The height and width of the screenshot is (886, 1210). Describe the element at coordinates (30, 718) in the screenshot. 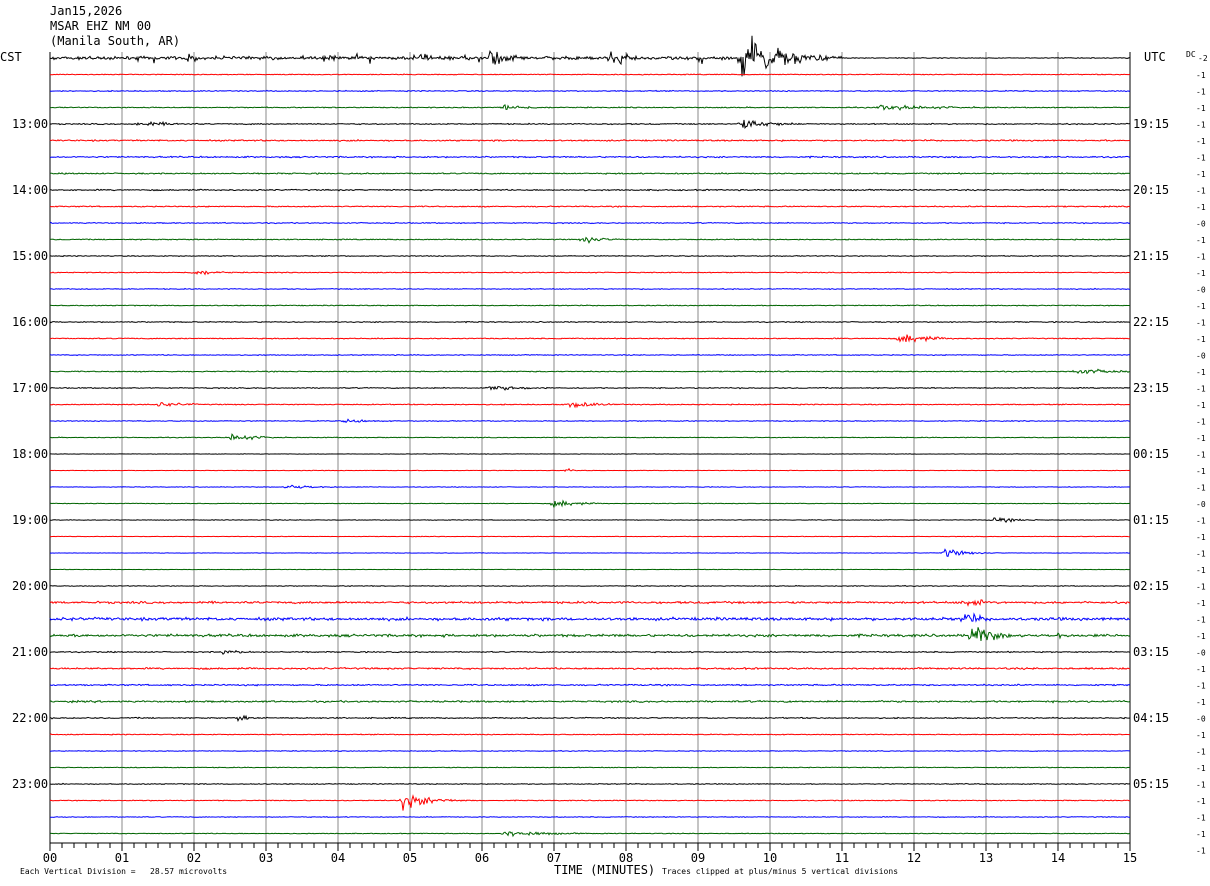

I see `cst-hour-label: 22:00` at that location.